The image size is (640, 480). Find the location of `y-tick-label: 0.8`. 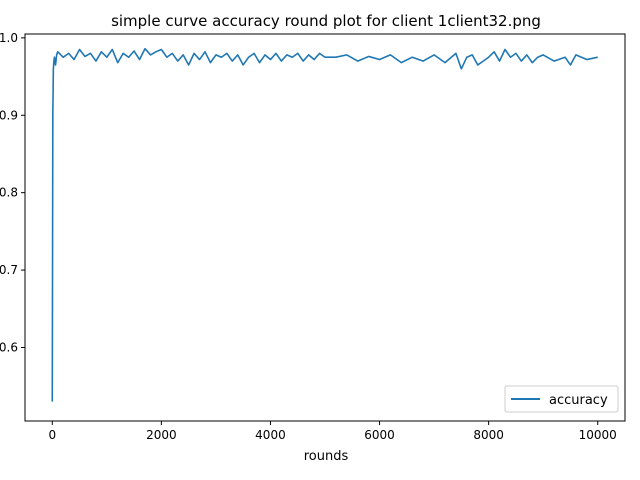

y-tick-label: 0.8 is located at coordinates (9, 193).